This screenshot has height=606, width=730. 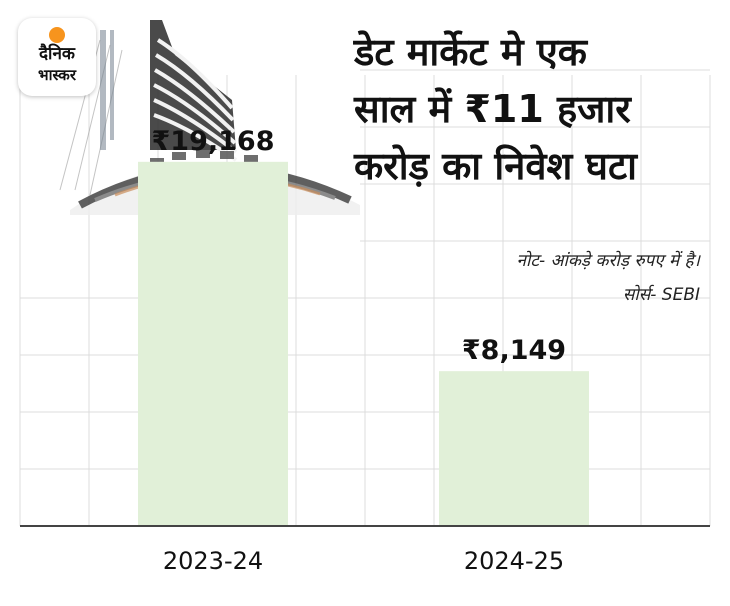 What do you see at coordinates (57, 75) in the screenshot?
I see `logo-line-2: भास्कर` at bounding box center [57, 75].